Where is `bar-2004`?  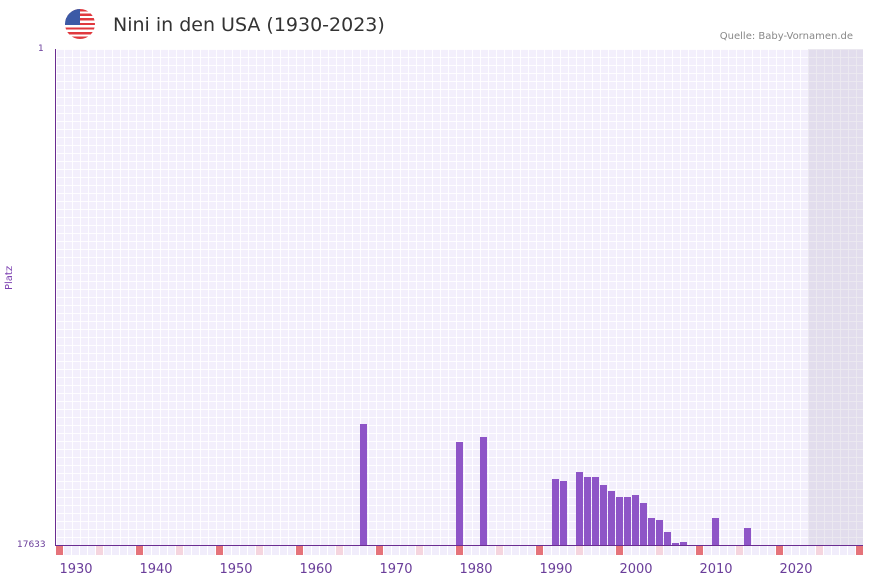
bar-2004 is located at coordinates (667, 538).